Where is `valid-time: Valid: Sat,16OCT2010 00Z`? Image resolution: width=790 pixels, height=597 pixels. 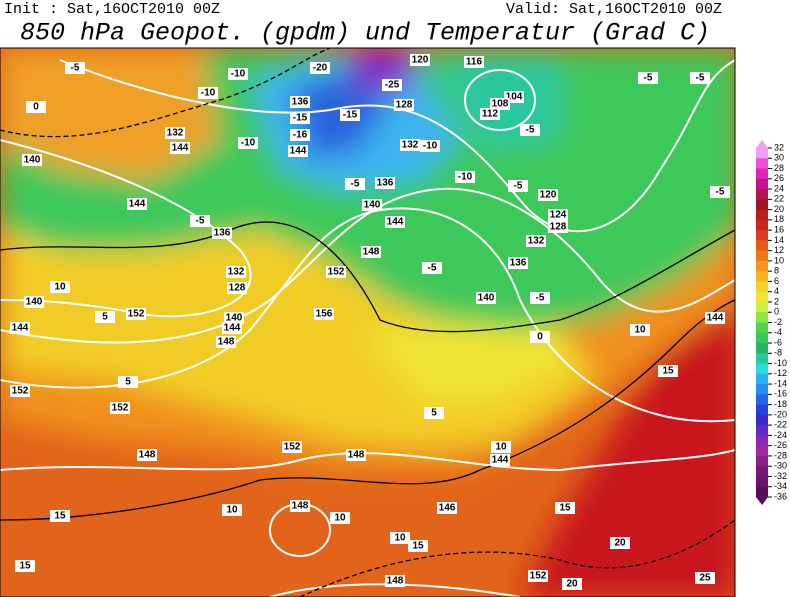
valid-time: Valid: Sat,16OCT2010 00Z is located at coordinates (614, 9).